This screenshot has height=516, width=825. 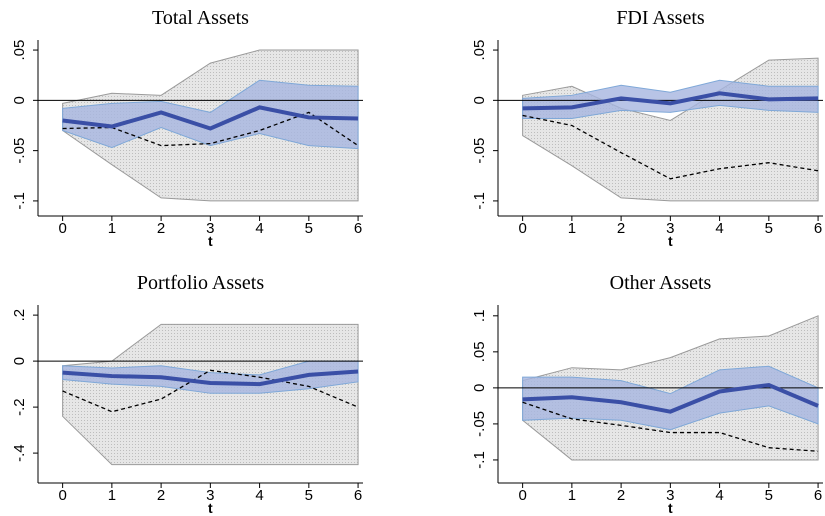 I want to click on panel-title: FDI Assets, so click(x=660, y=18).